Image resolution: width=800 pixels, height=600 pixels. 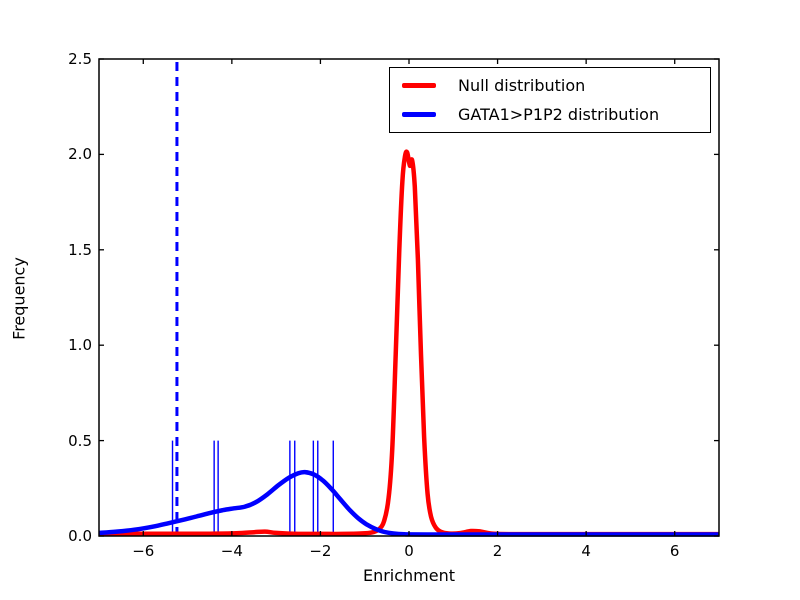 What do you see at coordinates (409, 551) in the screenshot?
I see `x-tick-label: 0` at bounding box center [409, 551].